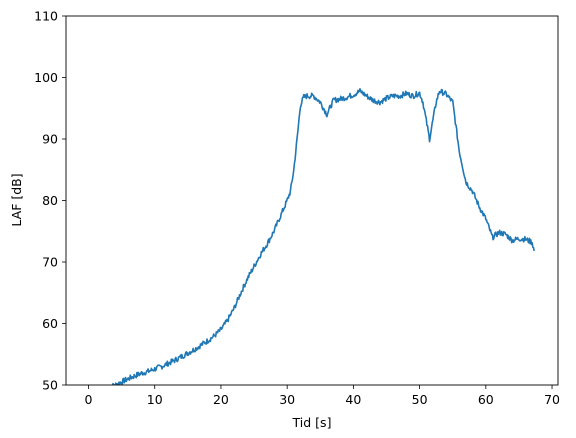  What do you see at coordinates (89, 399) in the screenshot?
I see `x-tick-label: 0` at bounding box center [89, 399].